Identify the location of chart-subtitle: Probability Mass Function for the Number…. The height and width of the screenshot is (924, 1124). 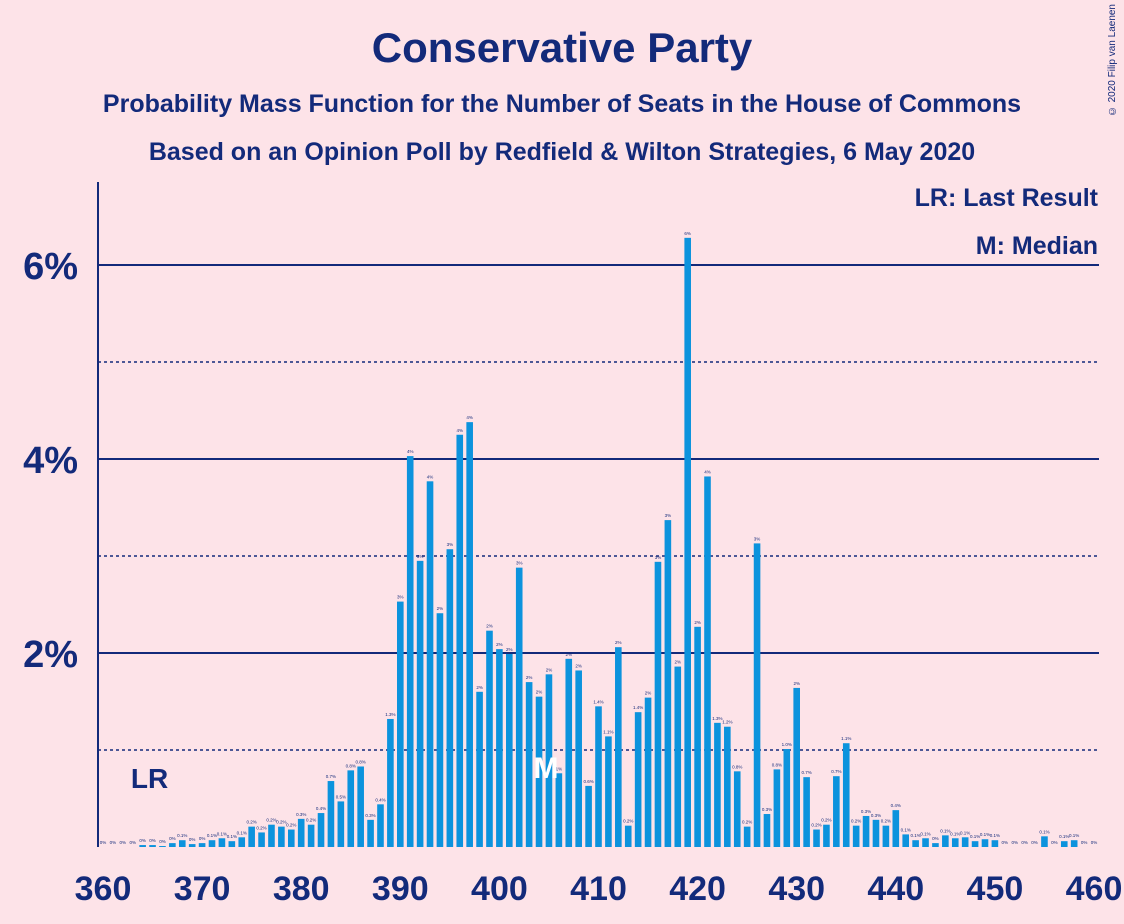
(562, 104).